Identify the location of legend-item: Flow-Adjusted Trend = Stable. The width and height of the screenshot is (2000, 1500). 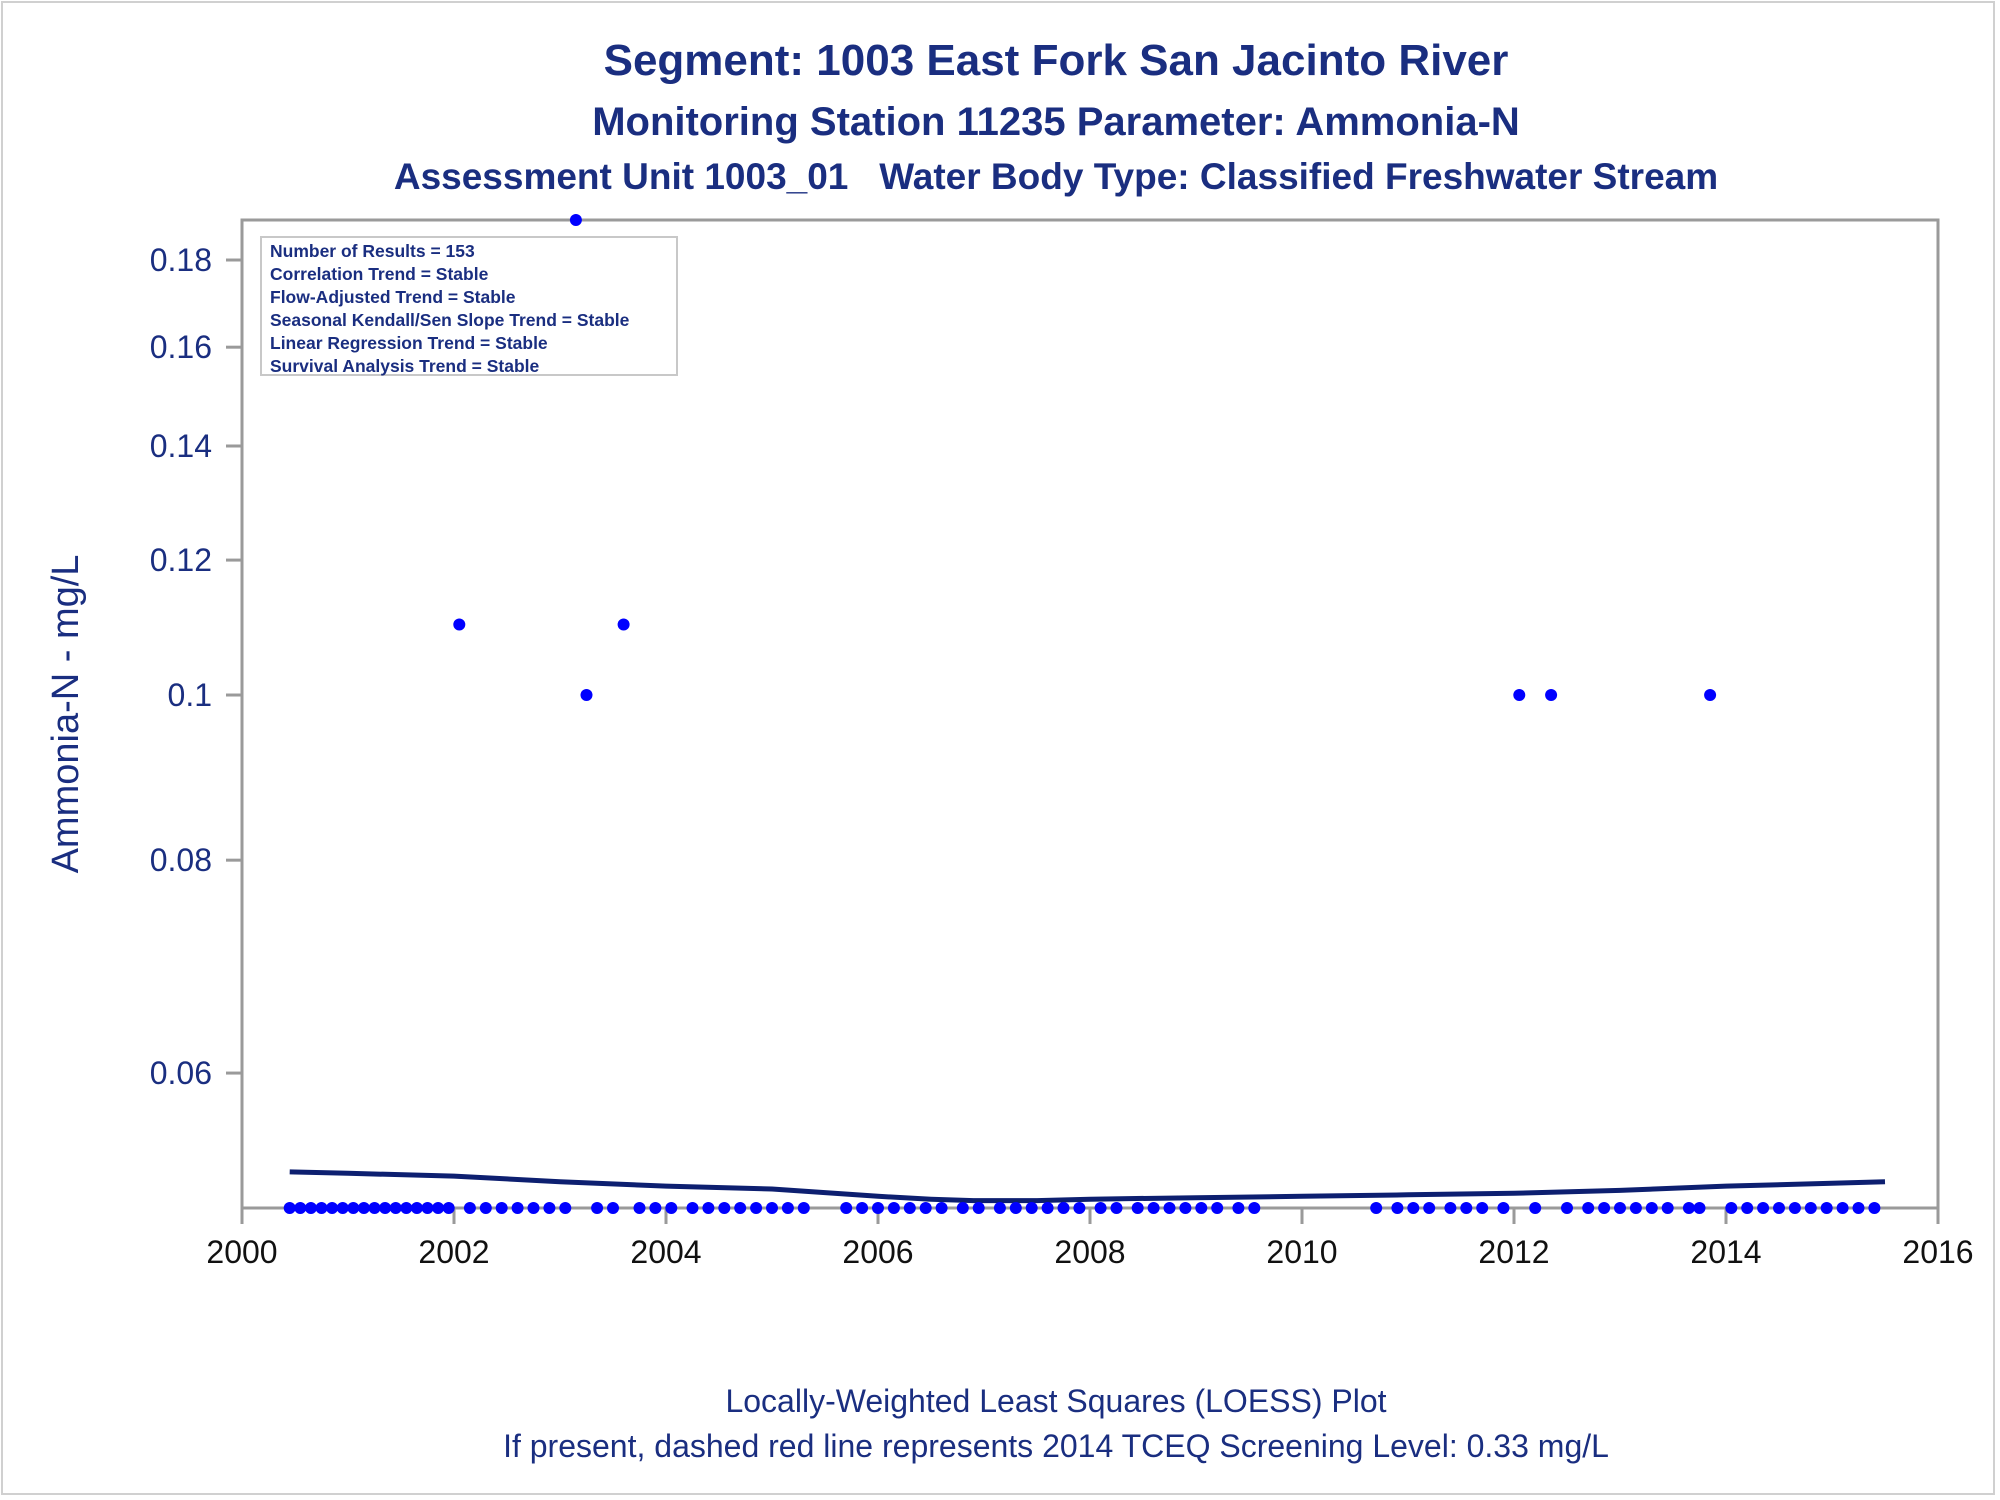
(393, 297).